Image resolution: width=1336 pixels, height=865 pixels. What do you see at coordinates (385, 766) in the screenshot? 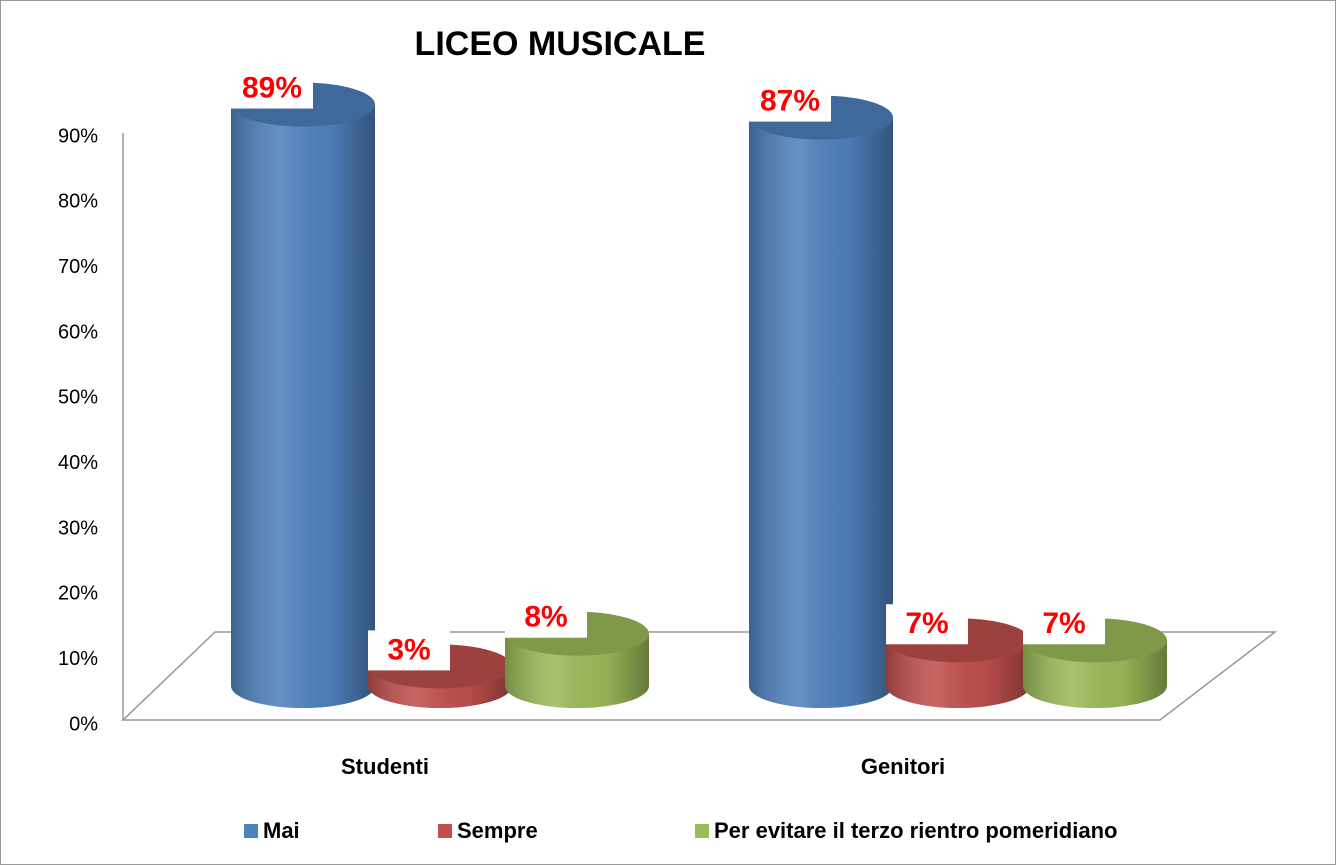
I see `x-tick-label: Studenti` at bounding box center [385, 766].